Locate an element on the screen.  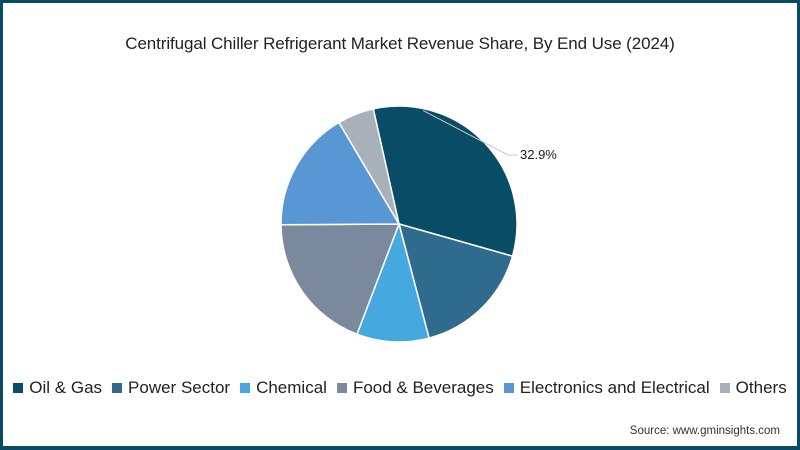
oil-gas-percent-label: 32.9% is located at coordinates (538, 154).